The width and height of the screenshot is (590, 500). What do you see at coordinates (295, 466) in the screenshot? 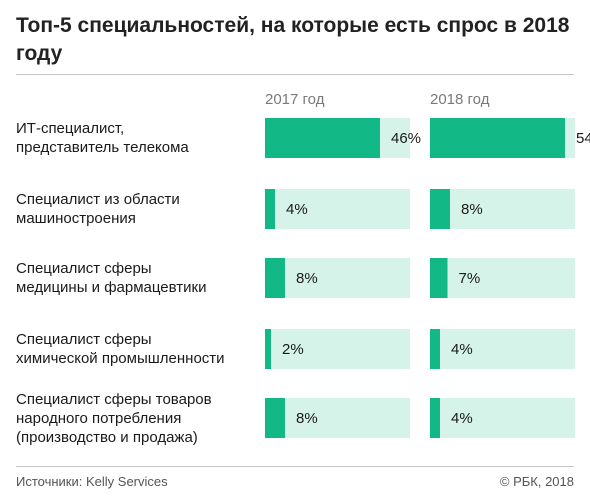
I see `bottom-divider` at bounding box center [295, 466].